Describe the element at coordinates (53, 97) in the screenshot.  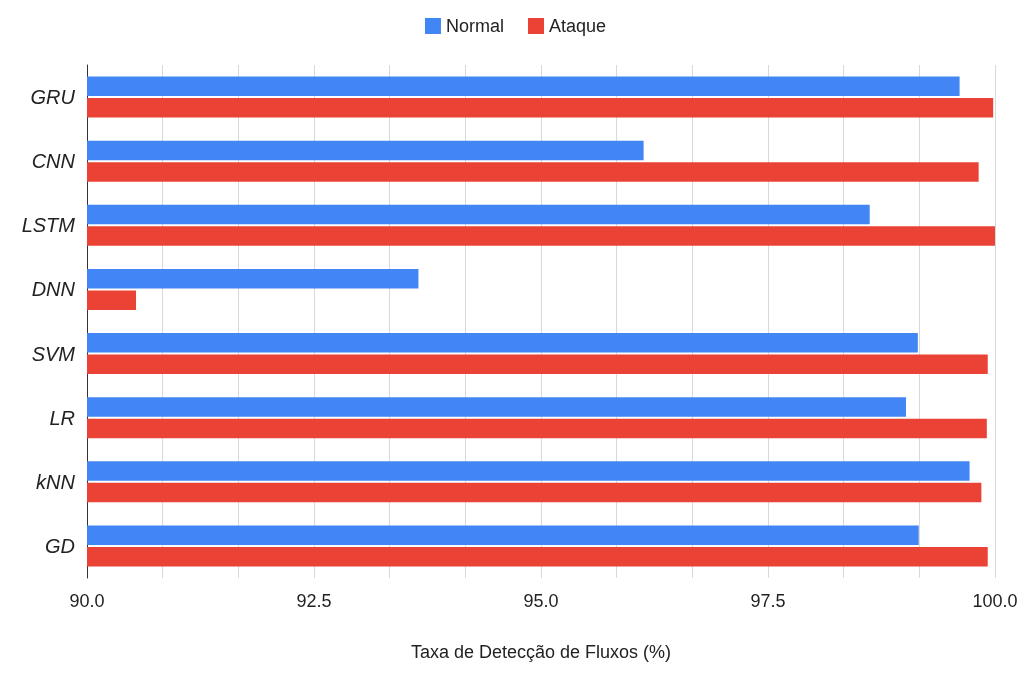
I see `y-tick-label: GRU` at that location.